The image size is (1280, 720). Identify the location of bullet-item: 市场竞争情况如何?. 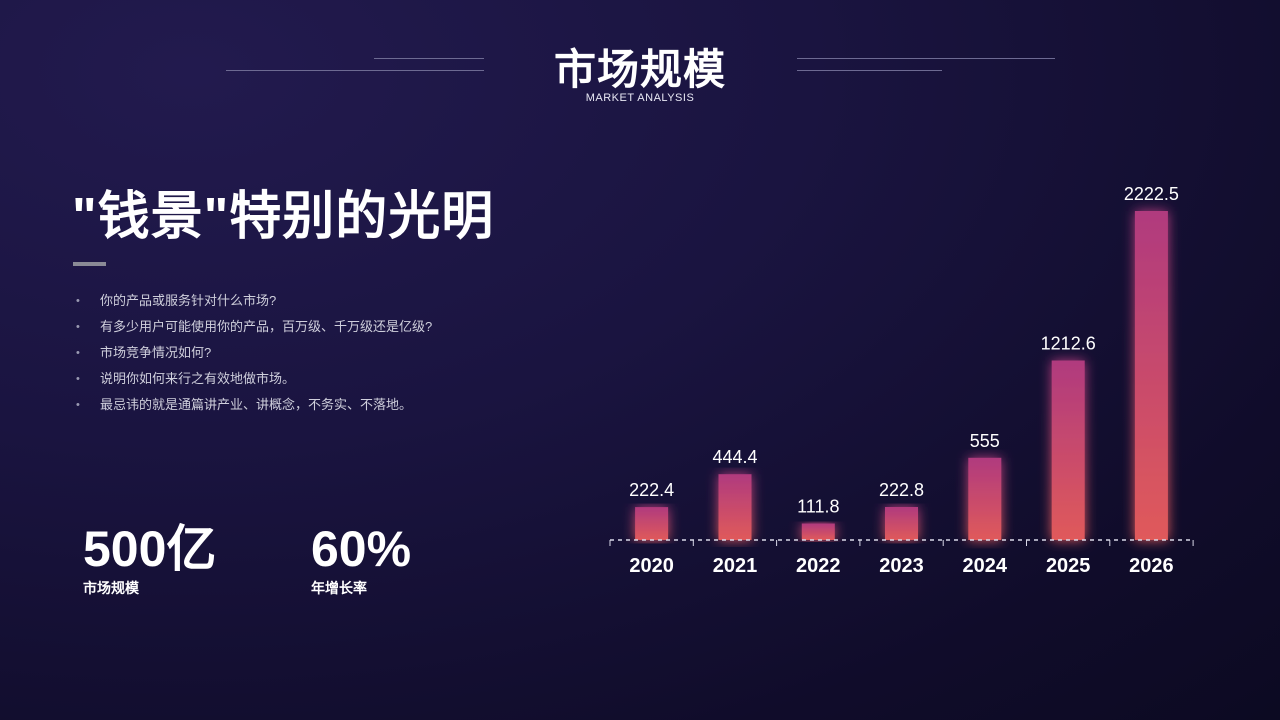
(254, 353).